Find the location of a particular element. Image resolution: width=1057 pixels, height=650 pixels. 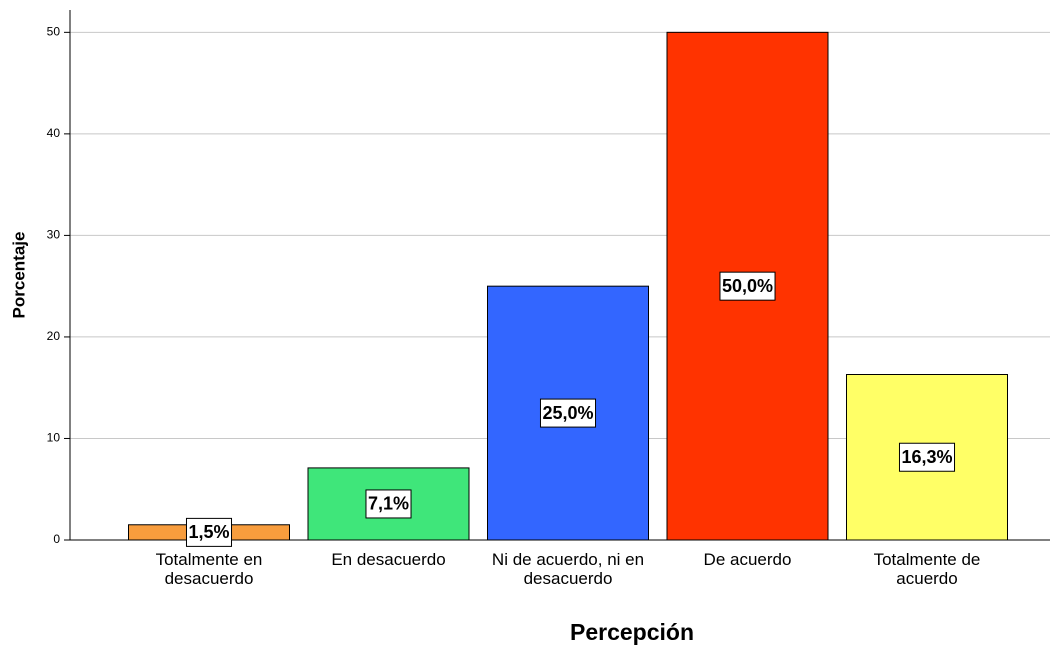

x-tick-label: De acuerdo is located at coordinates (747, 559).